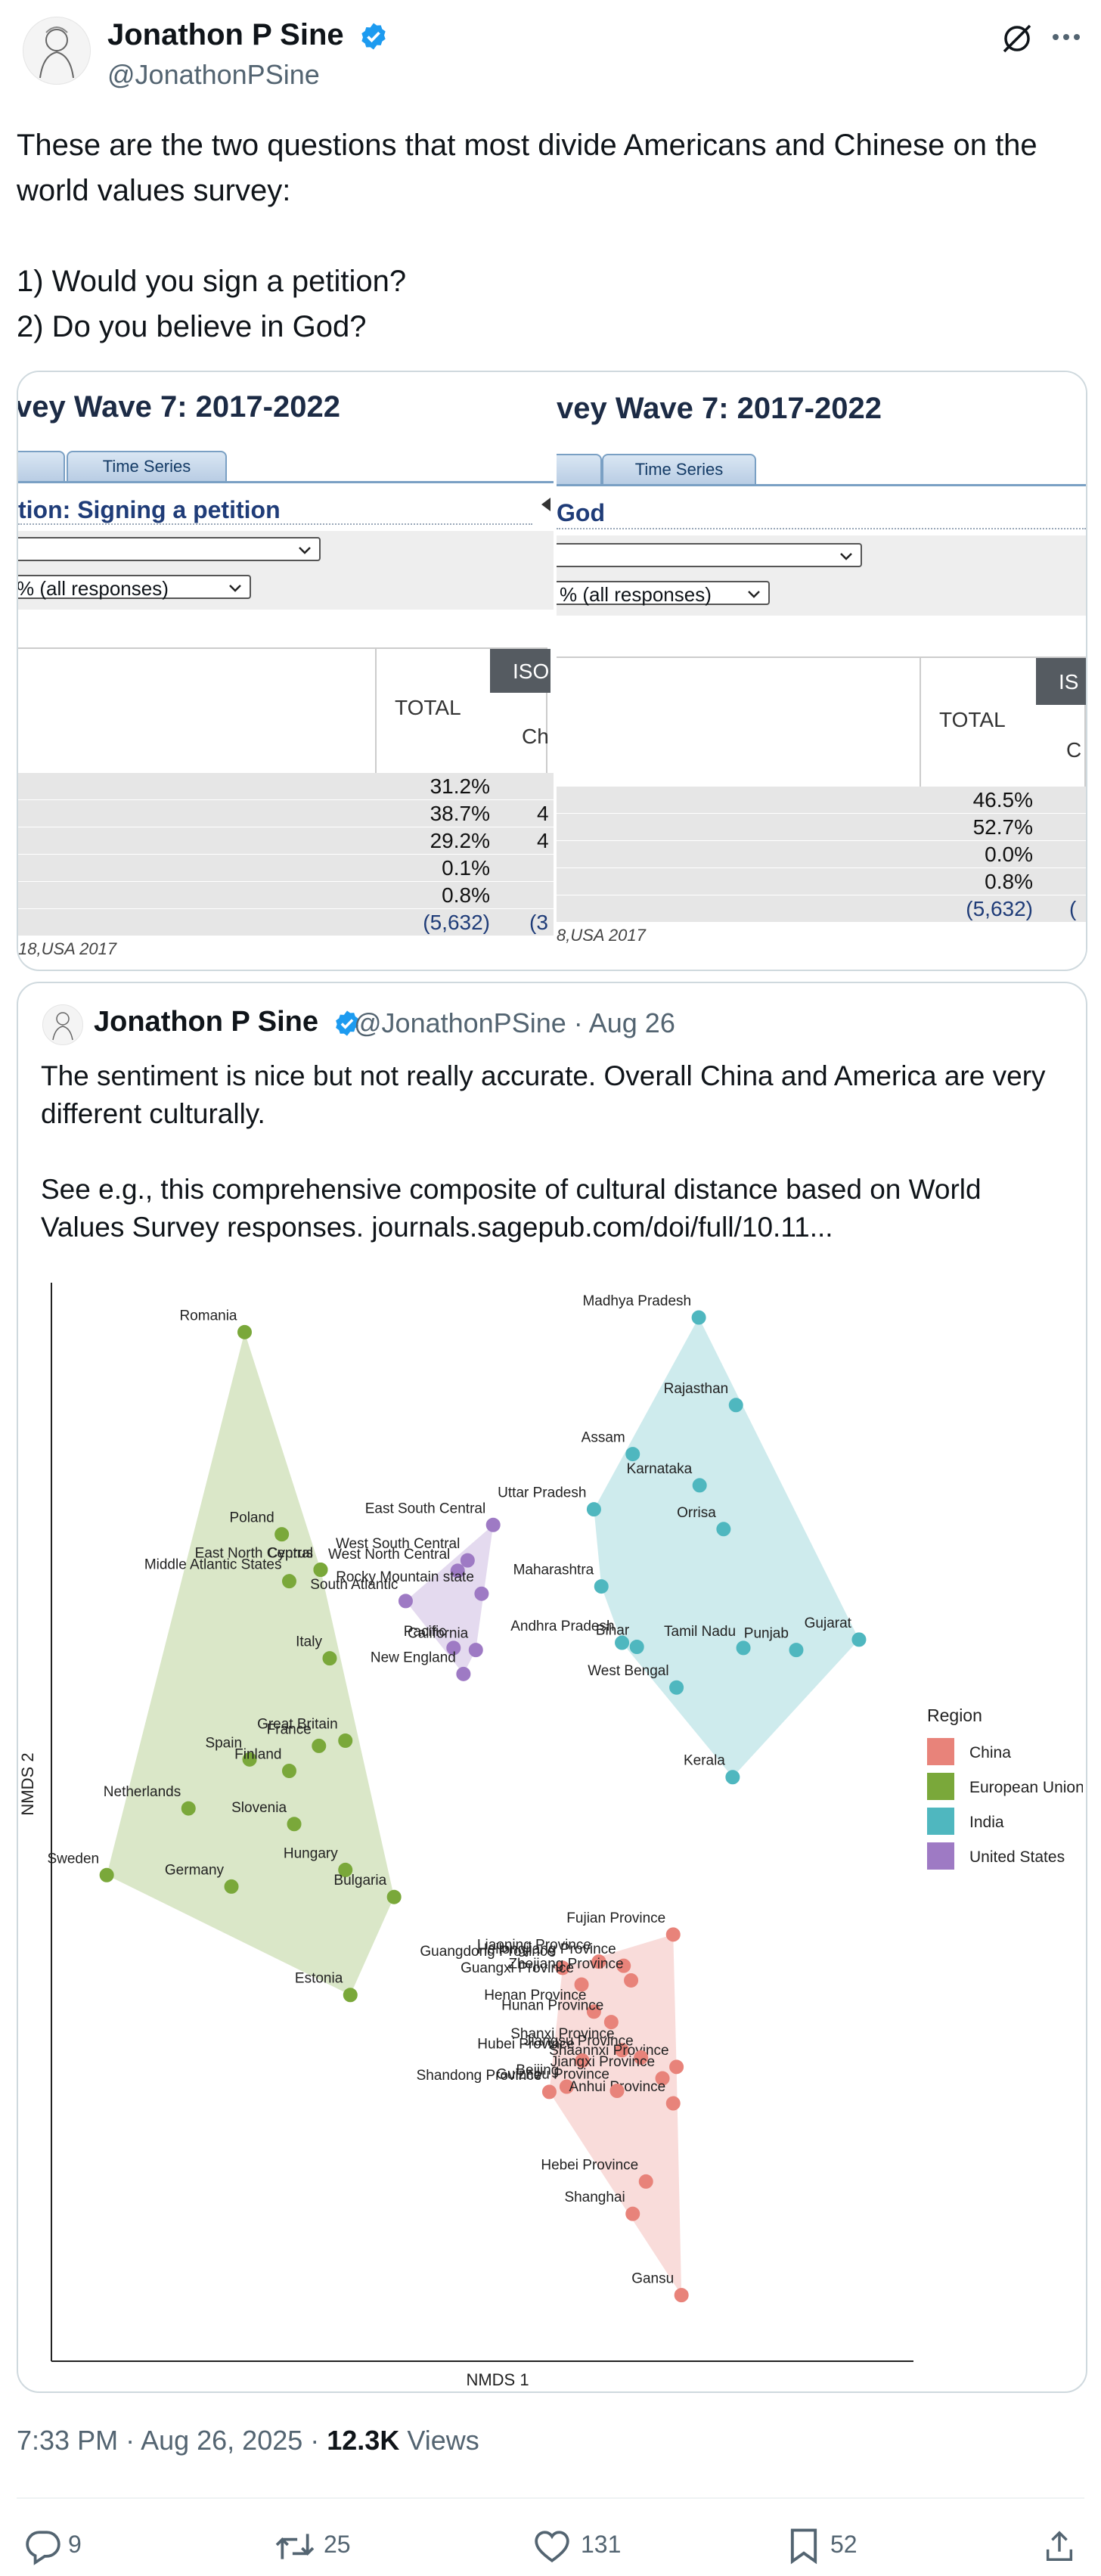  I want to click on label-punjab: Punjab, so click(766, 1634).